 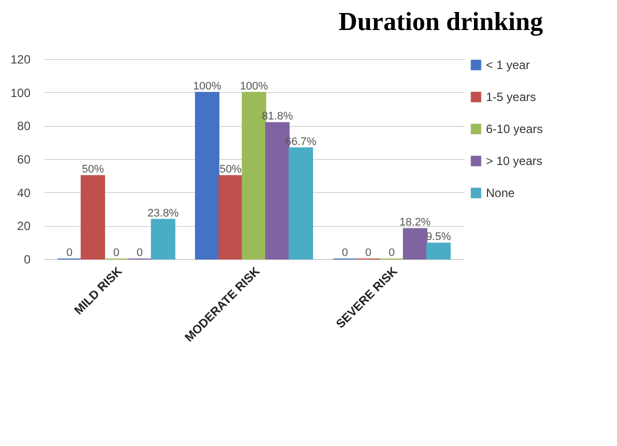 What do you see at coordinates (415, 222) in the screenshot?
I see `data-label: 18.2%` at bounding box center [415, 222].